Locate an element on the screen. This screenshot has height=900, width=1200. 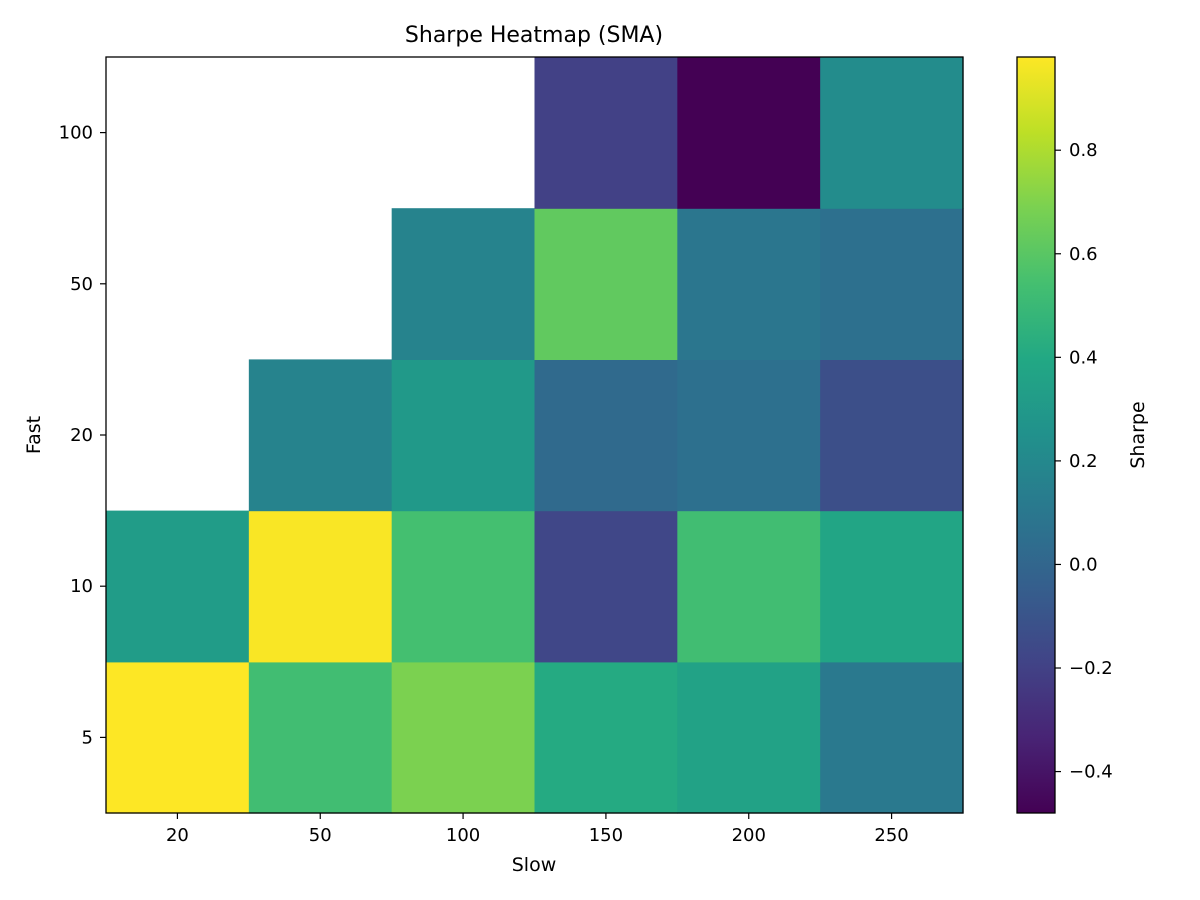
y-axis-ticks: 5 10 20 50 100 is located at coordinates (82, 435).